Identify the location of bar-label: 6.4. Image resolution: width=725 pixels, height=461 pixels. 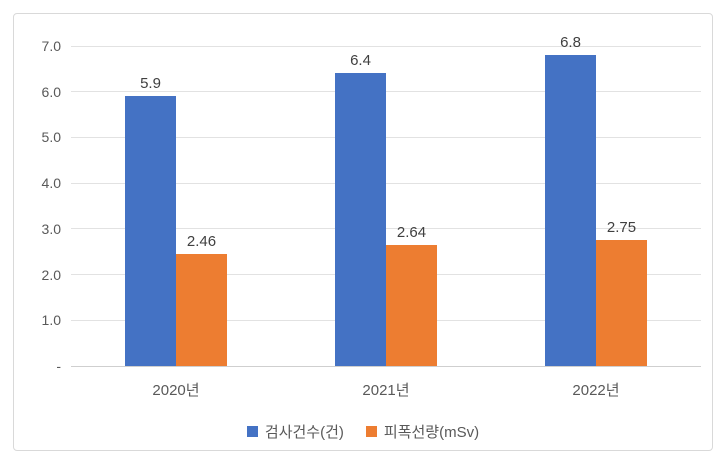
(360, 61).